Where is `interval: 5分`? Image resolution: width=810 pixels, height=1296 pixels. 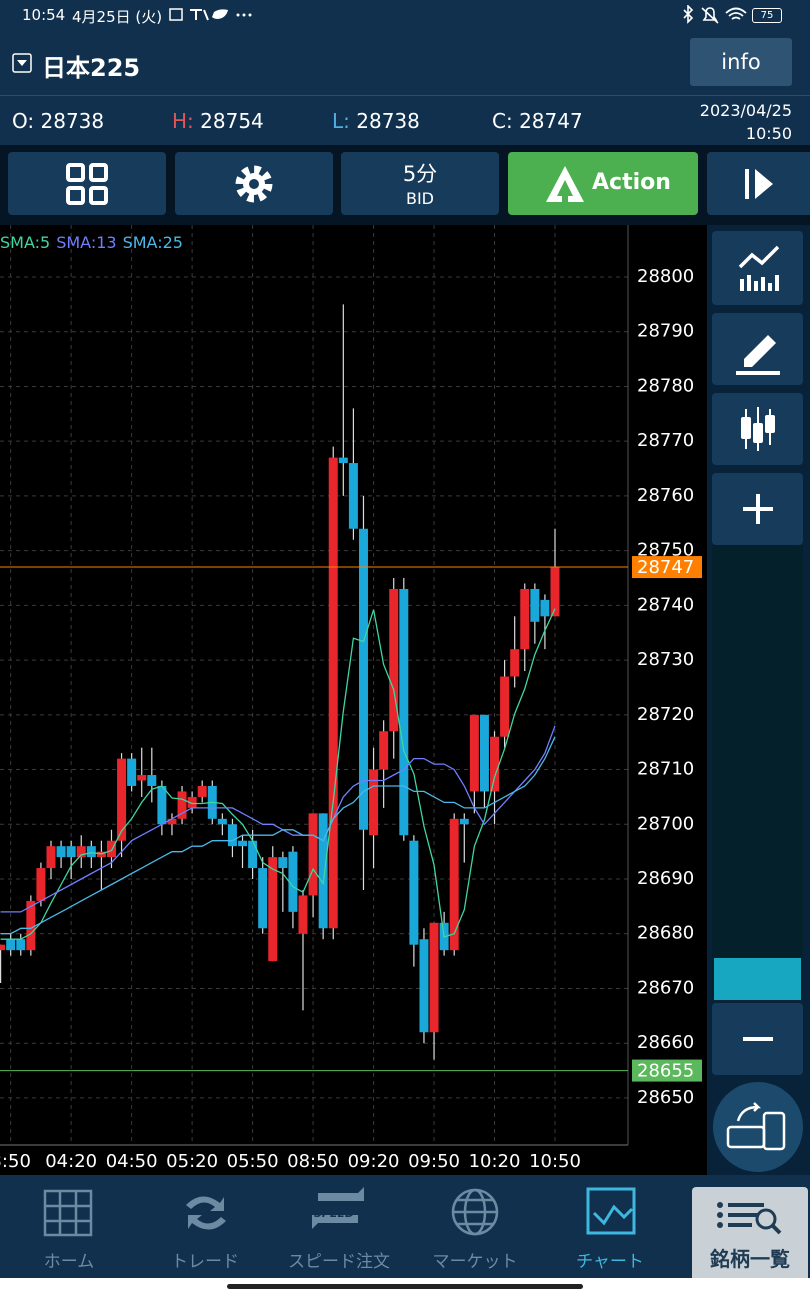 interval: 5分 is located at coordinates (420, 174).